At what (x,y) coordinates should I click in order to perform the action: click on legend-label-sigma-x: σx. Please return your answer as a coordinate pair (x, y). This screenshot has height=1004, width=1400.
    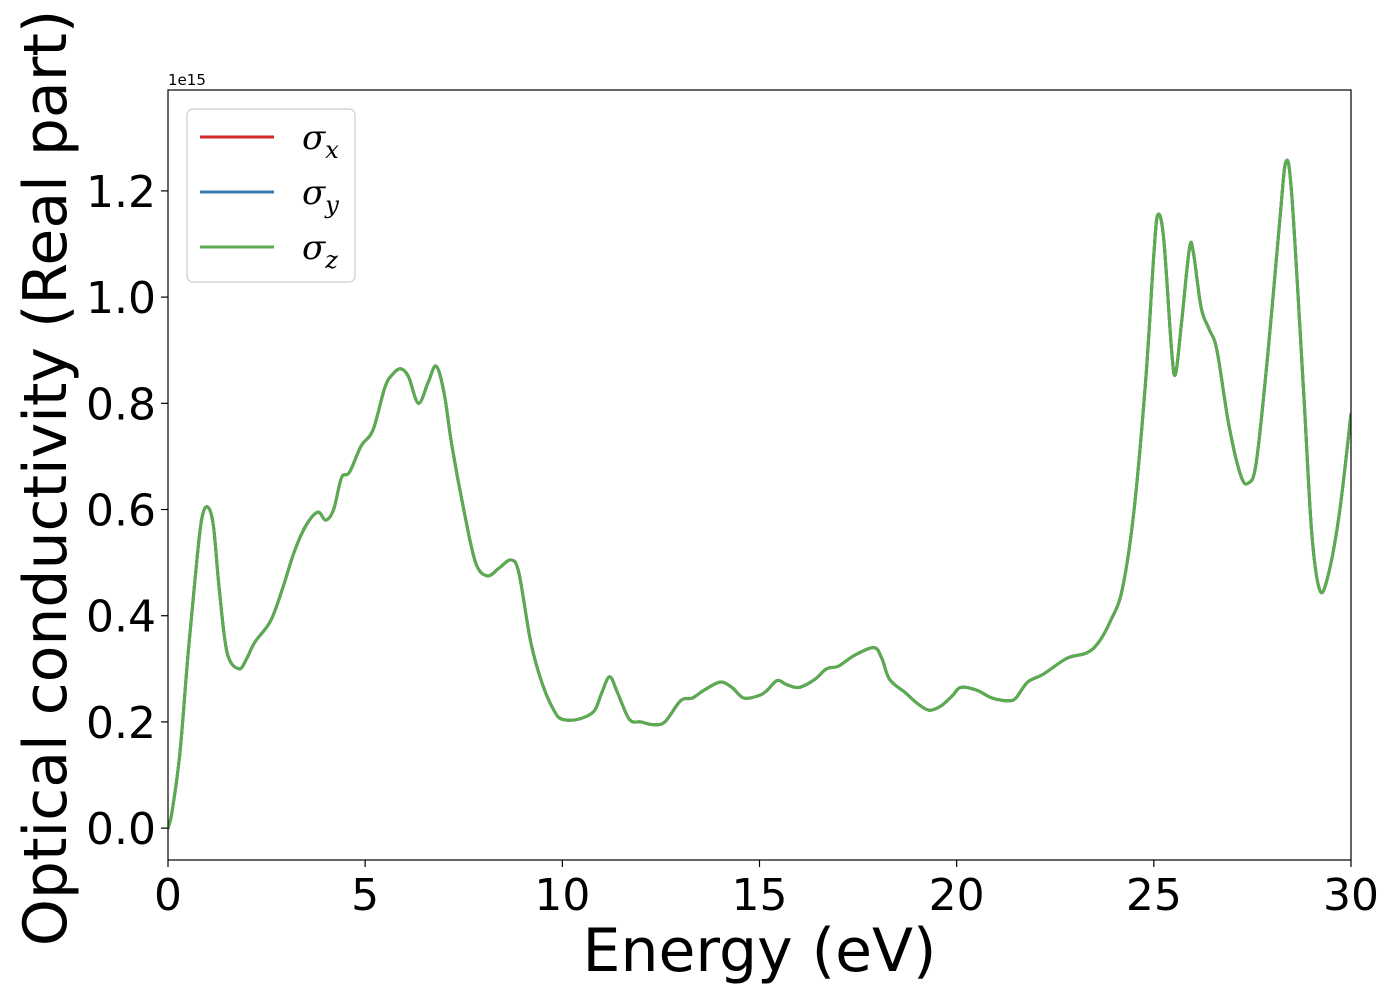
    Looking at the image, I should click on (320, 141).